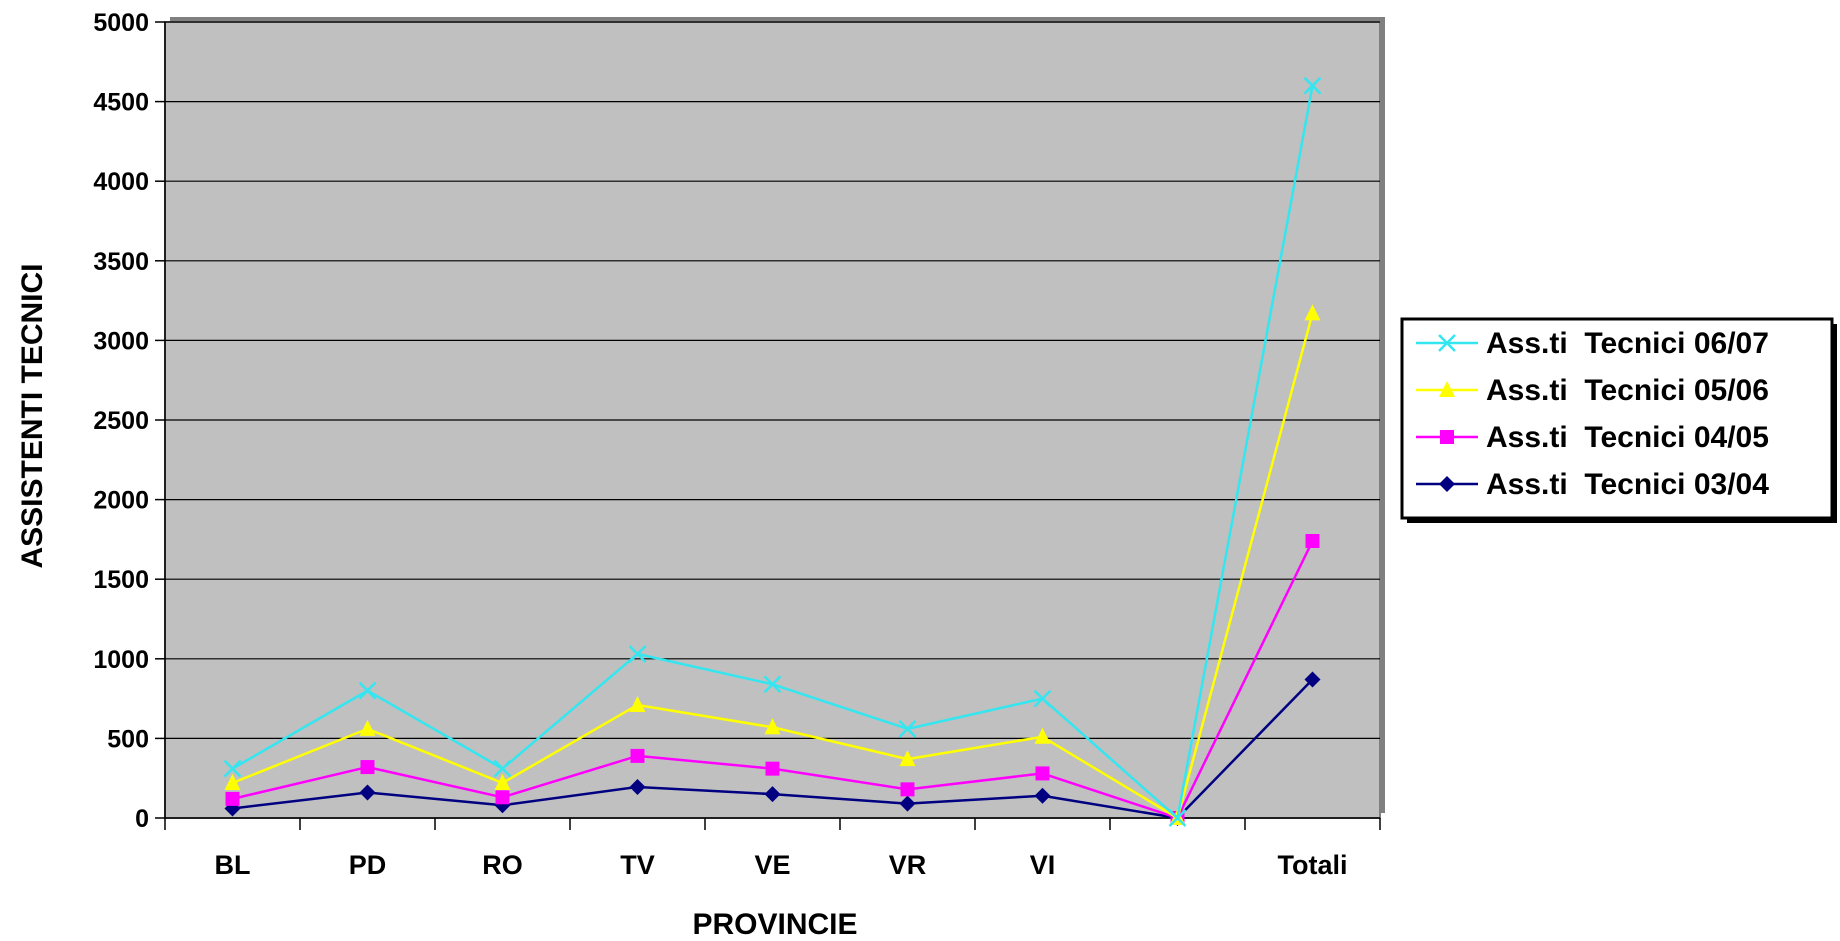 This screenshot has width=1840, height=941. I want to click on legend-item: Ass.ti Tecnici 03/04, so click(1592, 484).